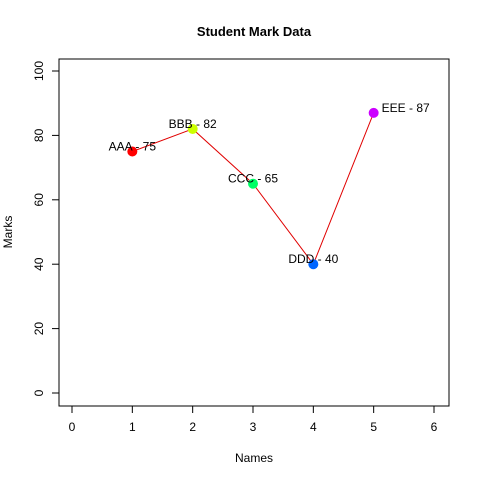 Image resolution: width=480 pixels, height=480 pixels. What do you see at coordinates (406, 108) in the screenshot?
I see `data-label: EEE - 87` at bounding box center [406, 108].